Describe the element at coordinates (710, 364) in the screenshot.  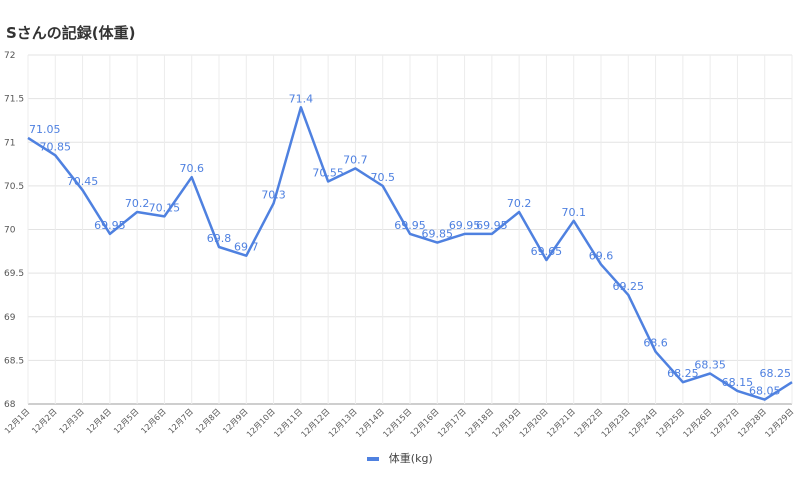
I see `data-label: 68.35` at that location.